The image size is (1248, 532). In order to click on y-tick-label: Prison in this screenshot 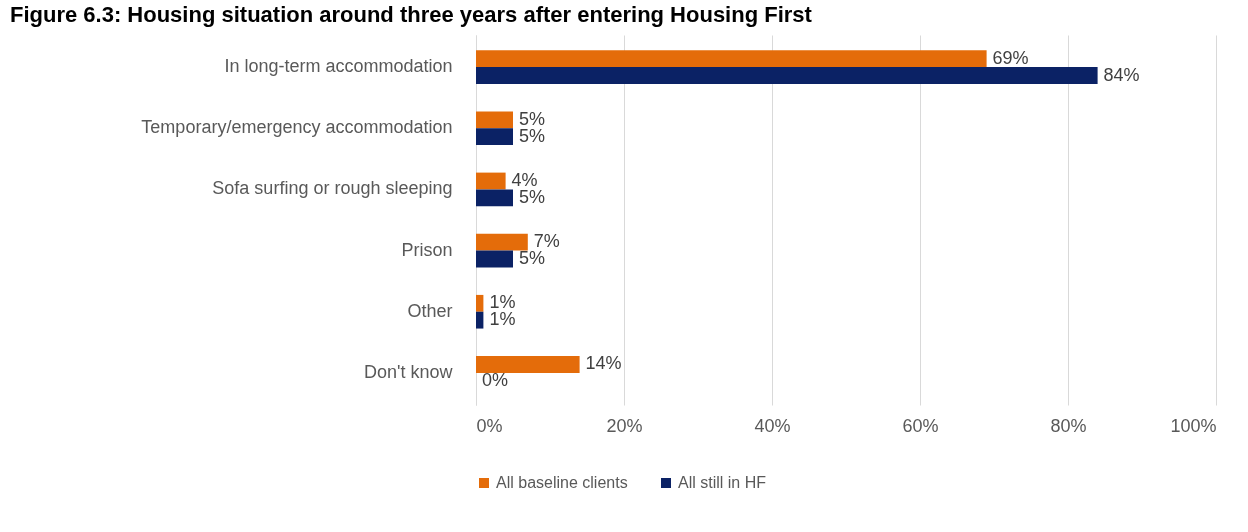, I will do `click(427, 249)`.